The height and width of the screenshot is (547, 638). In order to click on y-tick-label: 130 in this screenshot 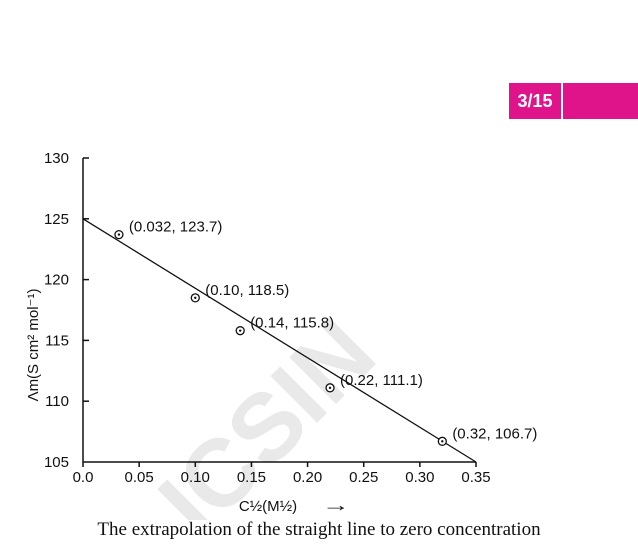, I will do `click(56, 158)`.